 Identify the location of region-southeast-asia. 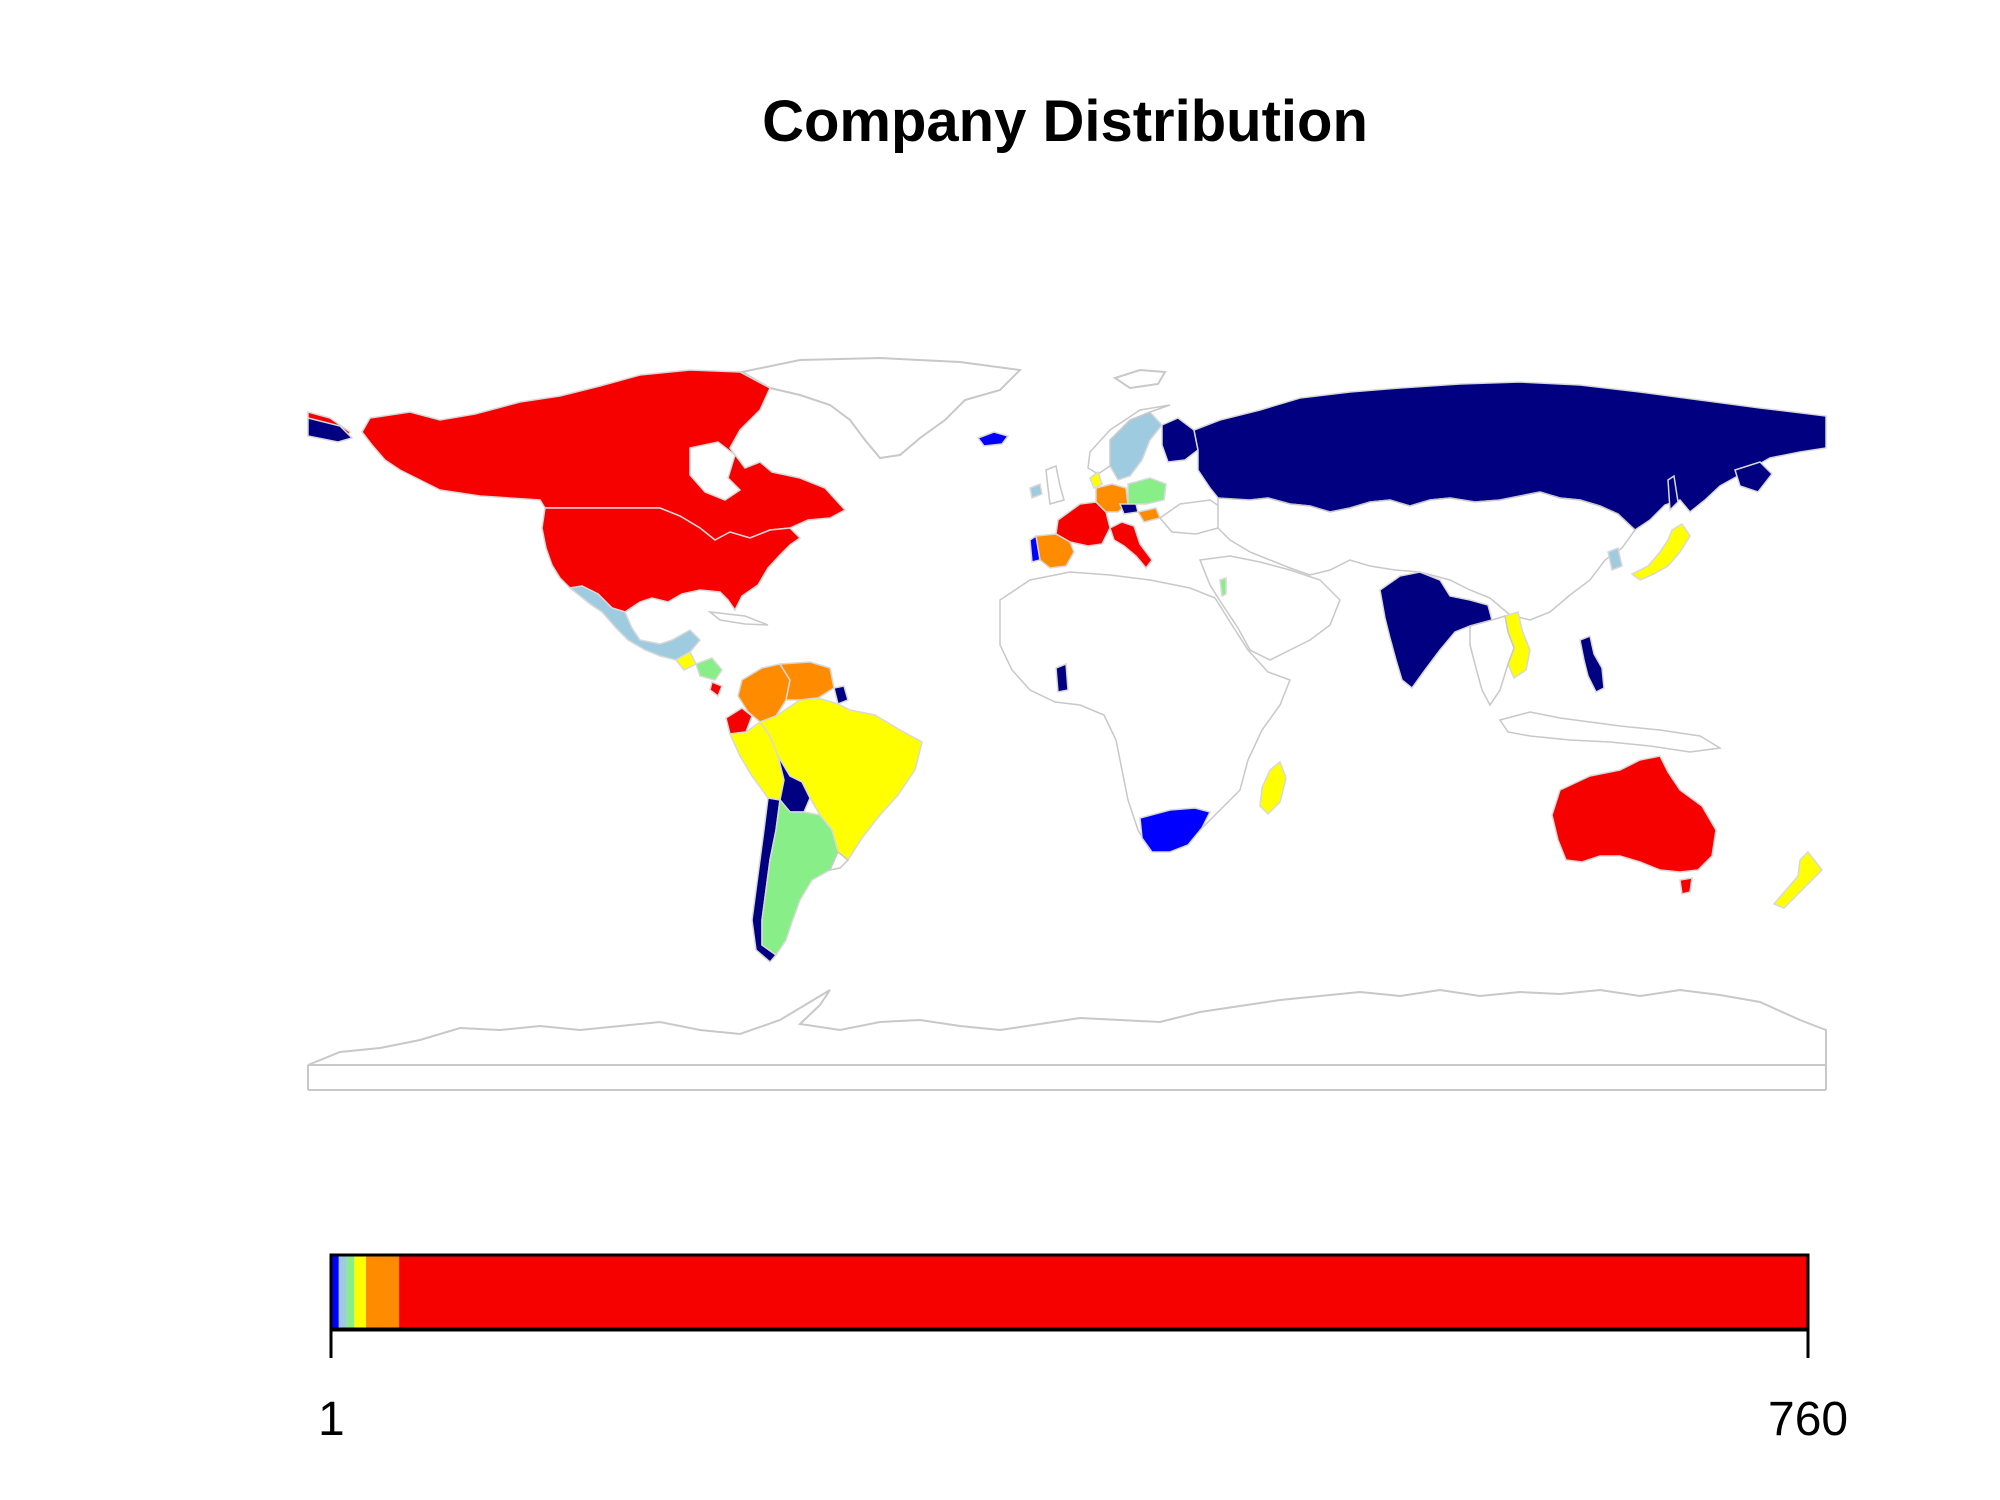
(1492, 661).